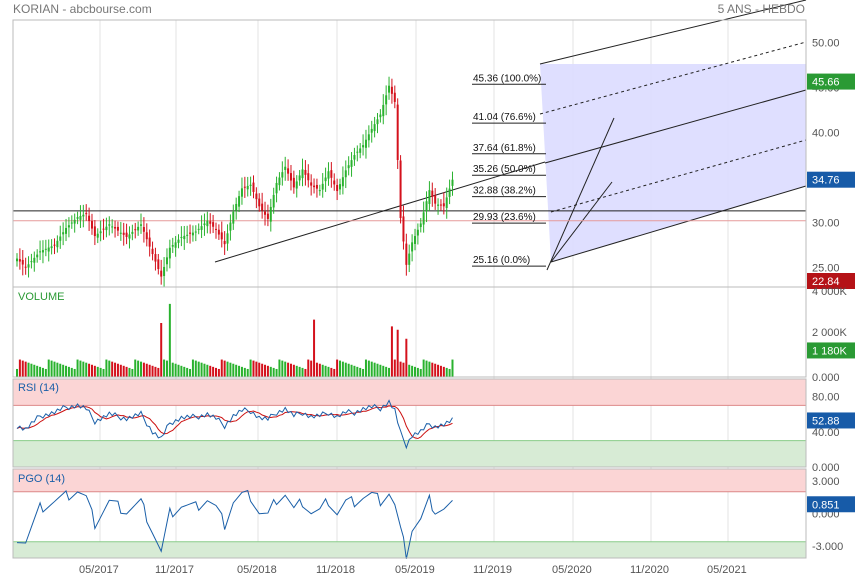 Image resolution: width=855 pixels, height=585 pixels. Describe the element at coordinates (827, 547) in the screenshot. I see `pgo-axis-tick: -3.000` at that location.